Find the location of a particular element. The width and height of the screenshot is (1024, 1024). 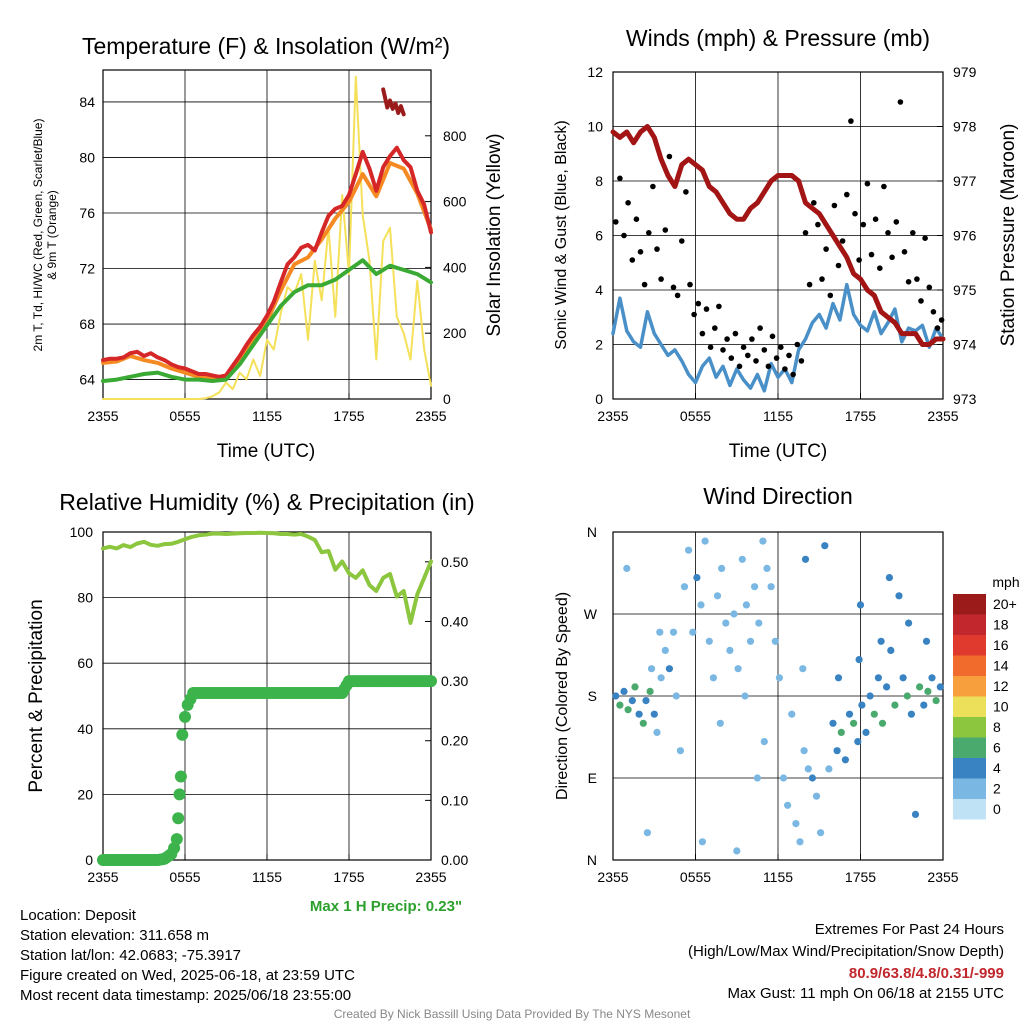

y-tick-label: 8 is located at coordinates (599, 181).